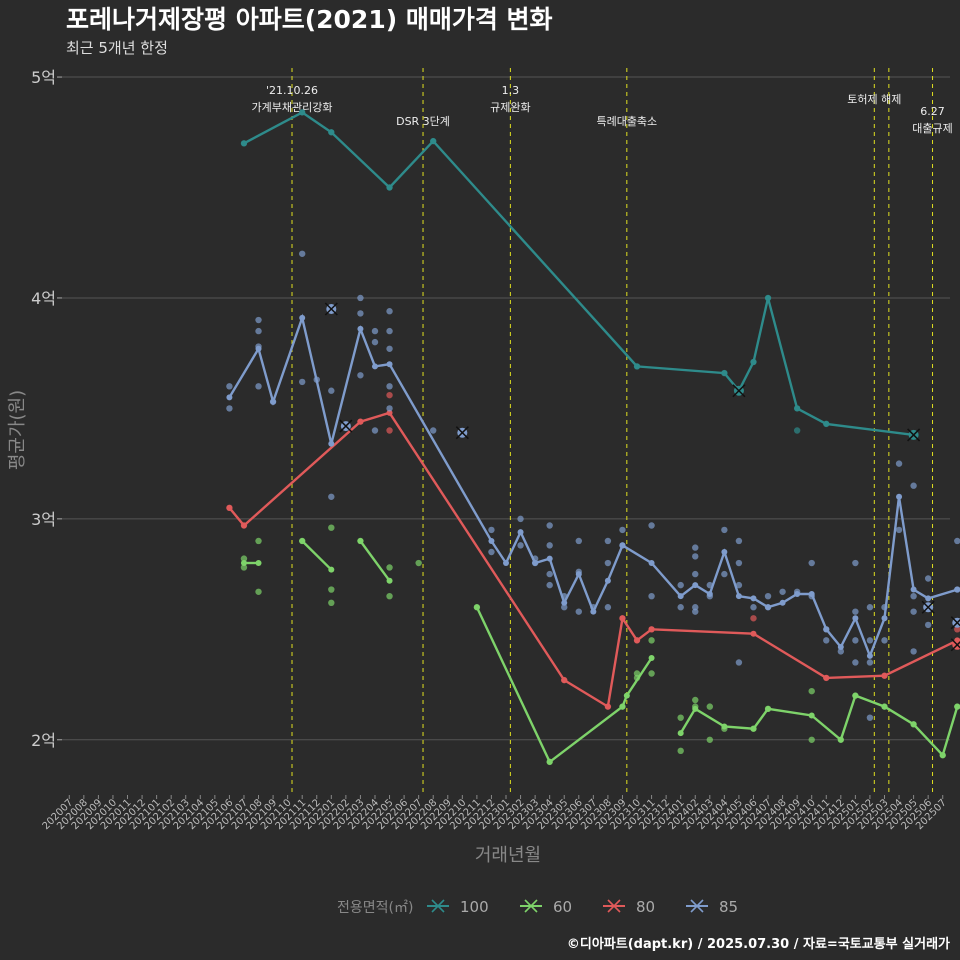 The height and width of the screenshot is (960, 960). I want to click on y-tick-label: 4억, so click(43, 298).